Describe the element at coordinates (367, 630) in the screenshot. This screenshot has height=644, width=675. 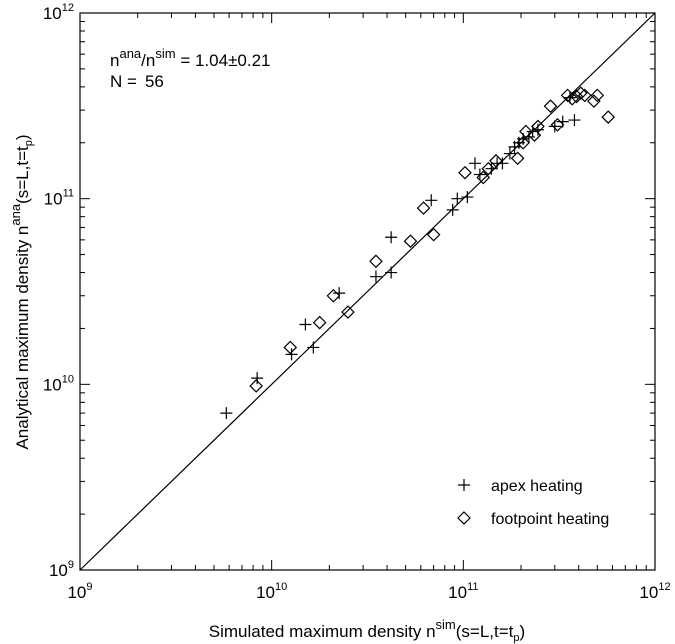
I see `x-axis-title: Simulated maximum density nsim(s=L,t=tp)` at that location.